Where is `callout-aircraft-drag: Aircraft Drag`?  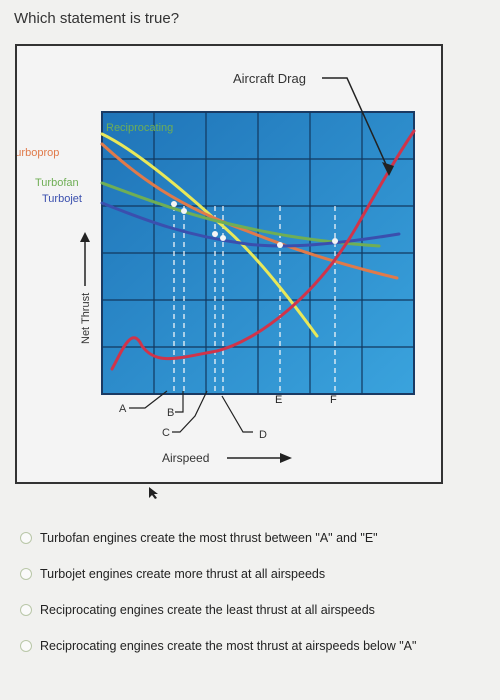 callout-aircraft-drag: Aircraft Drag is located at coordinates (269, 78).